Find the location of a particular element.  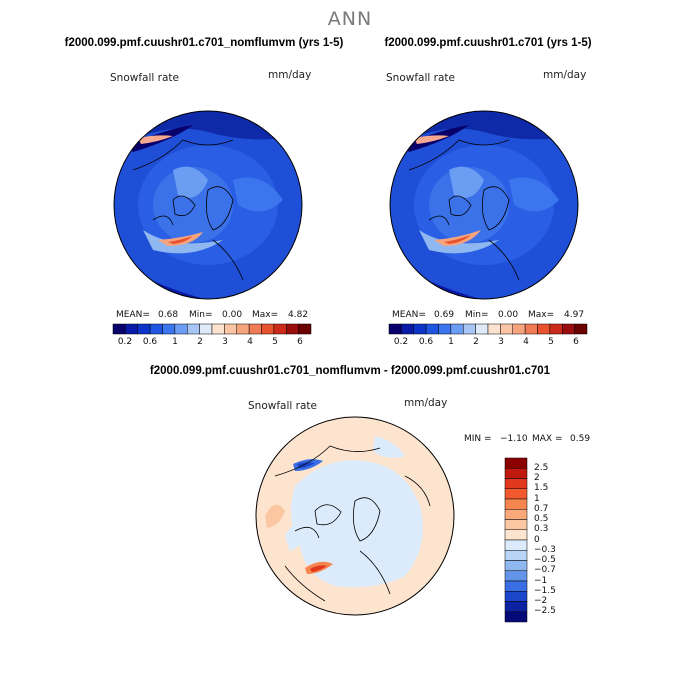

cb3-tick: −2 is located at coordinates (541, 601).